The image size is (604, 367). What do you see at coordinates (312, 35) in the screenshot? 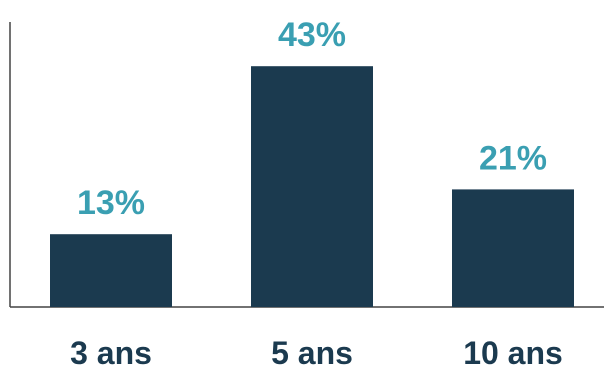
I see `data-label-5-ans: 43%` at bounding box center [312, 35].